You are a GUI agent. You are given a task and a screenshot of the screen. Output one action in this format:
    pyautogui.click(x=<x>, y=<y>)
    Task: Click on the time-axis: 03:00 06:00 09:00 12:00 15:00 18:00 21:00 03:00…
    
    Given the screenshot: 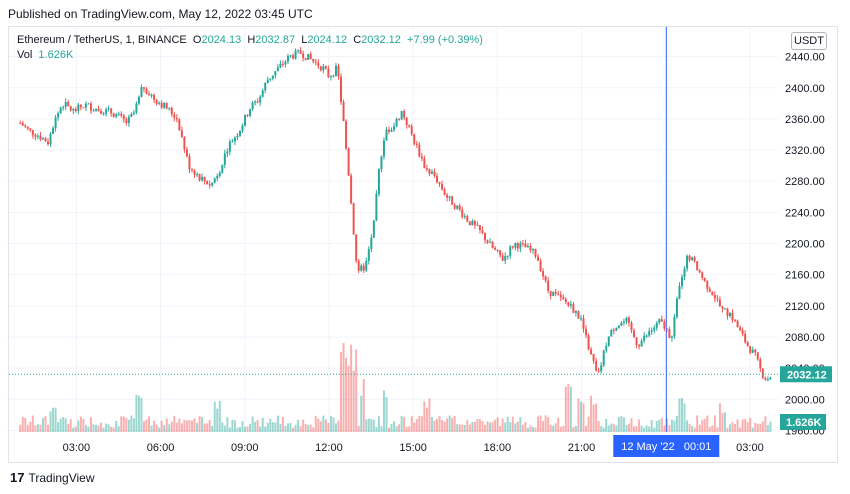 What is the action you would take?
    pyautogui.click(x=413, y=446)
    